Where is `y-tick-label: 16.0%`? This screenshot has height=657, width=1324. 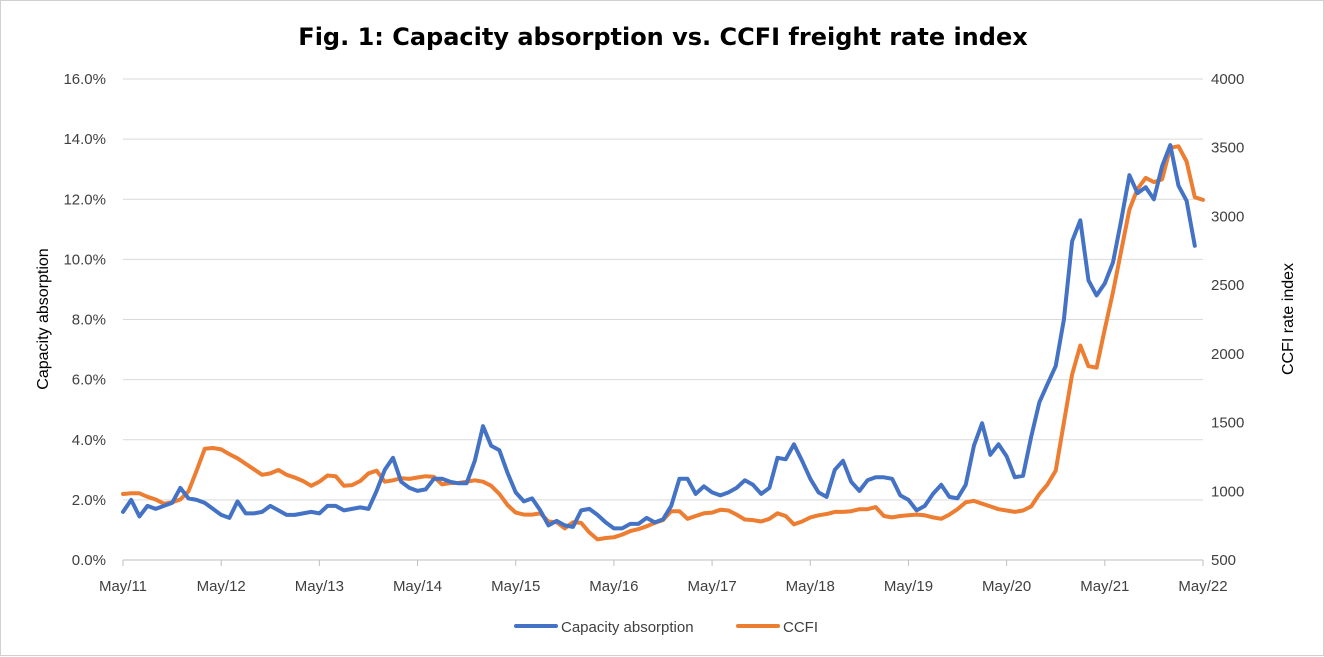 y-tick-label: 16.0% is located at coordinates (84, 79).